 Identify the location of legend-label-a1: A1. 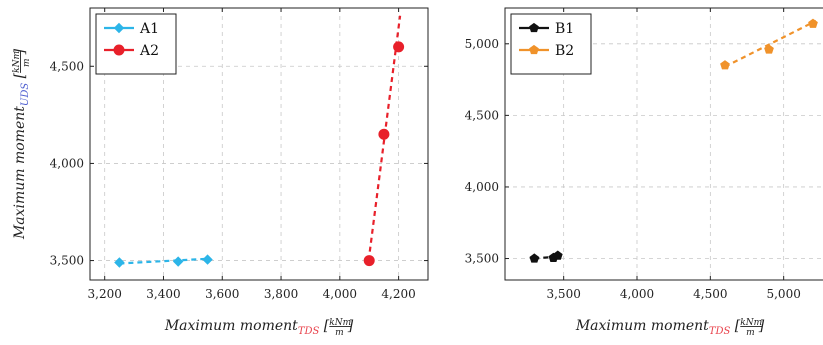
(149, 29).